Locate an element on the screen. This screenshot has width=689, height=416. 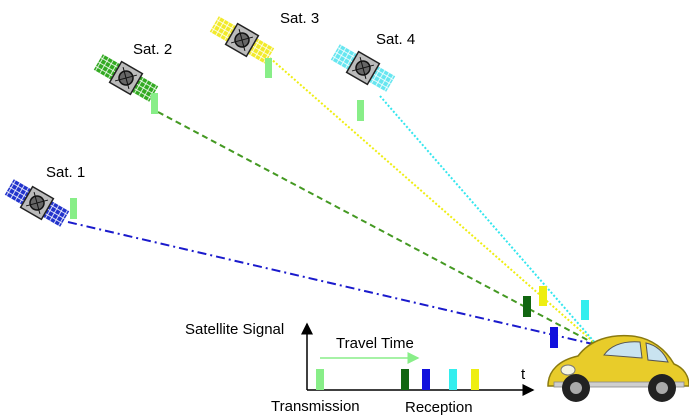
signal-block-sat1-rx is located at coordinates (554, 337).